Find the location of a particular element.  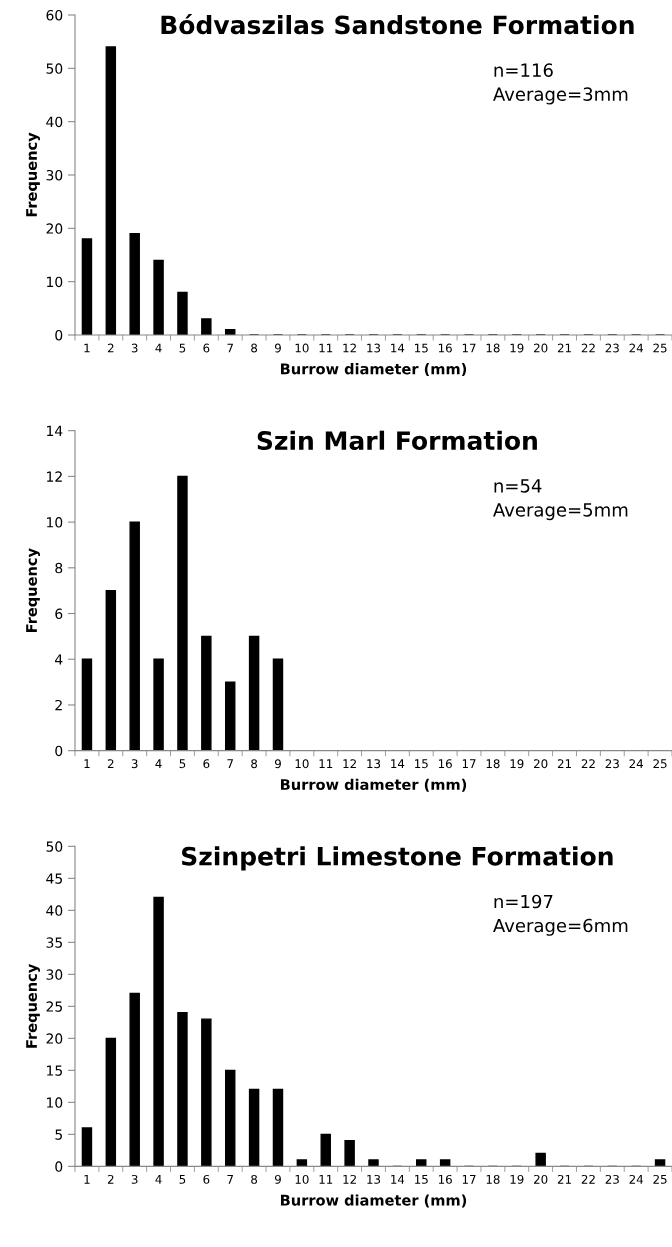

annotation: Average=3mm is located at coordinates (560, 96).